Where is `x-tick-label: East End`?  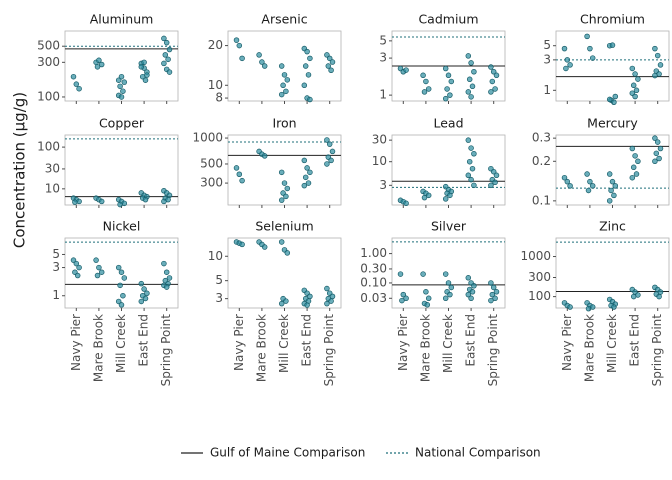
x-tick-label: East End is located at coordinates (471, 340).